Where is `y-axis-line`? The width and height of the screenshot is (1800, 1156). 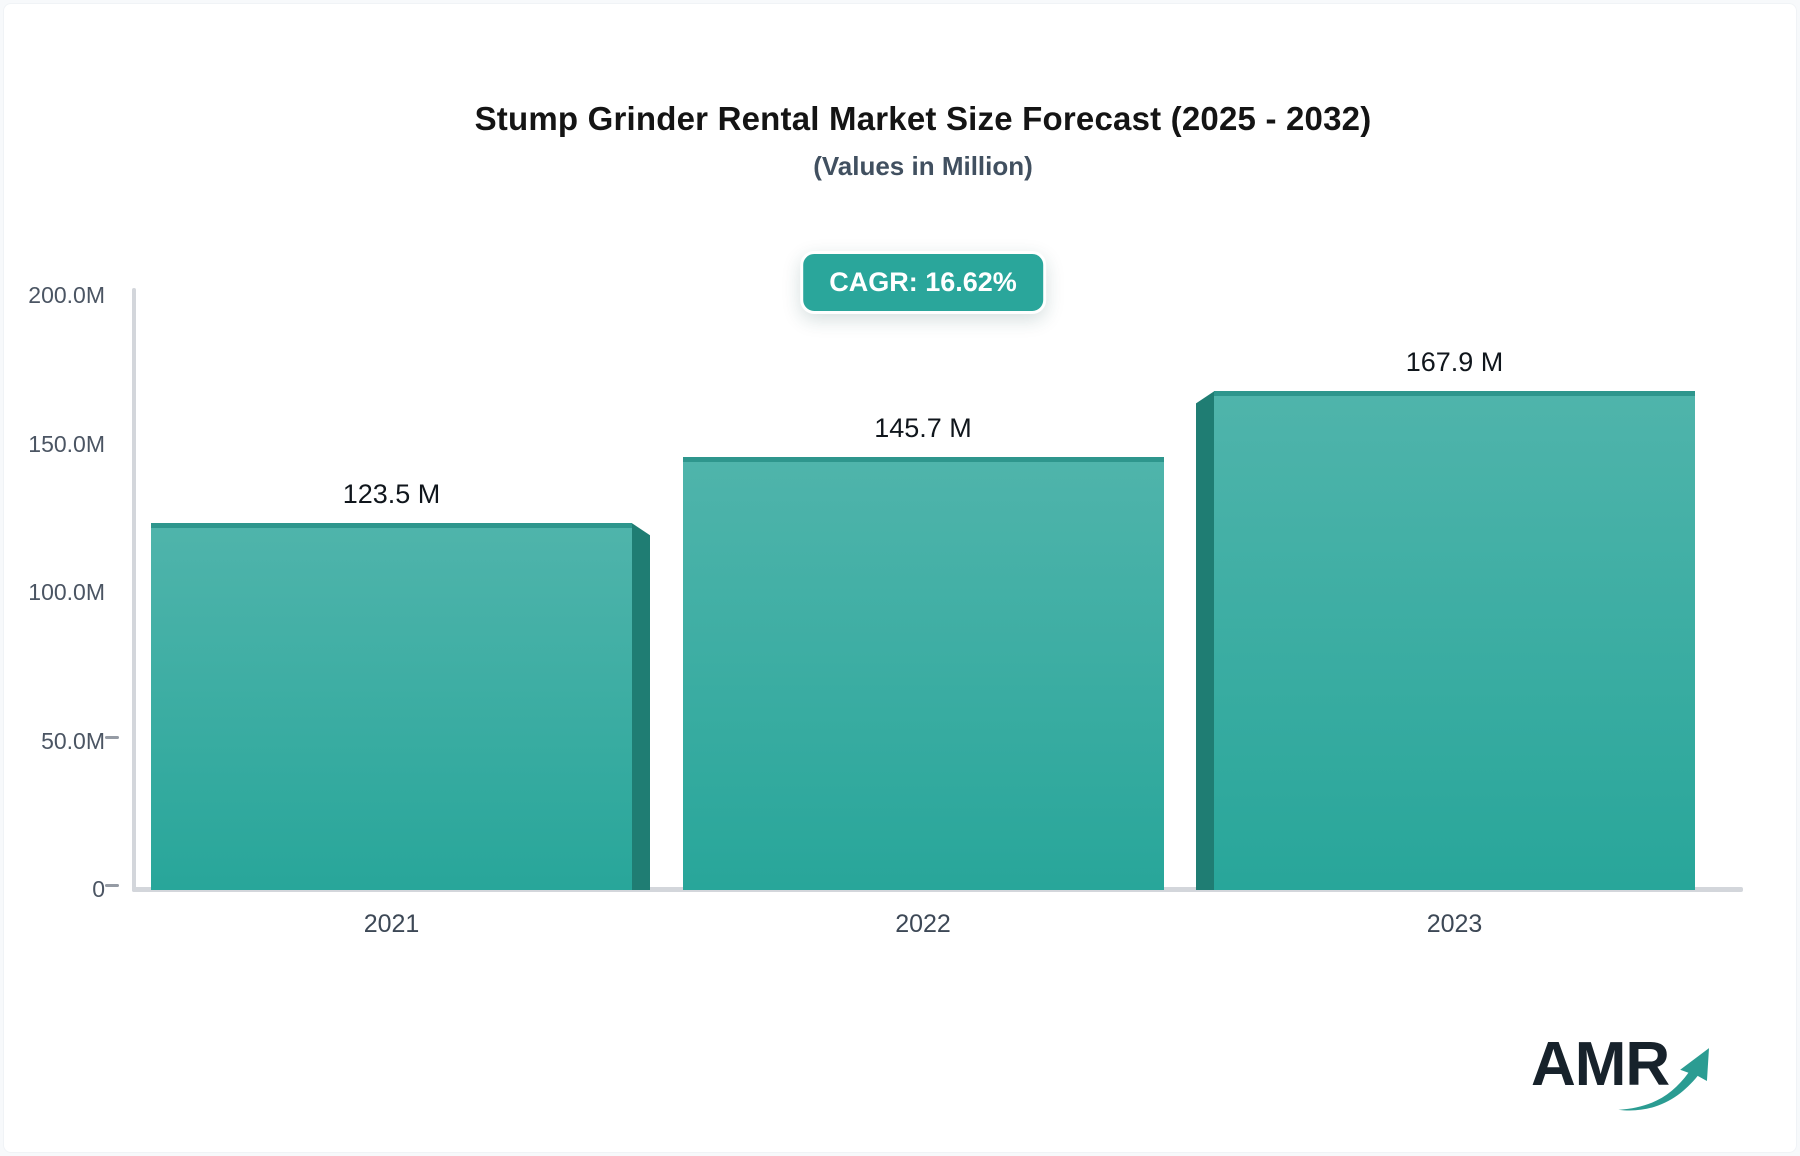
y-axis-line is located at coordinates (134, 590).